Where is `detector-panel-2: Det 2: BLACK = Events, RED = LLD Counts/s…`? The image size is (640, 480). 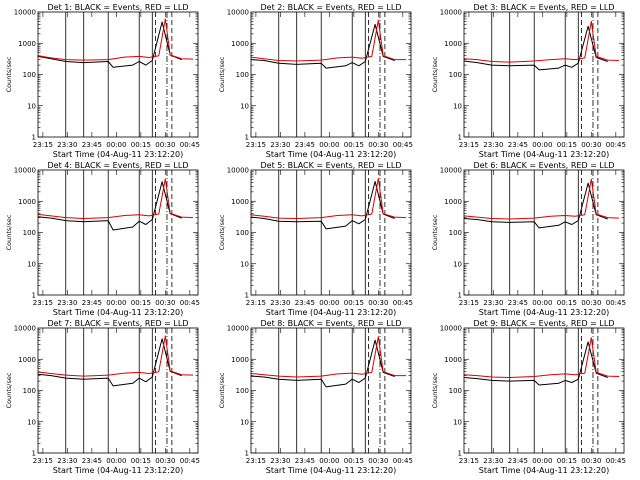
detector-panel-2: Det 2: BLACK = Events, RED = LLD Counts/s… is located at coordinates (315, 81).